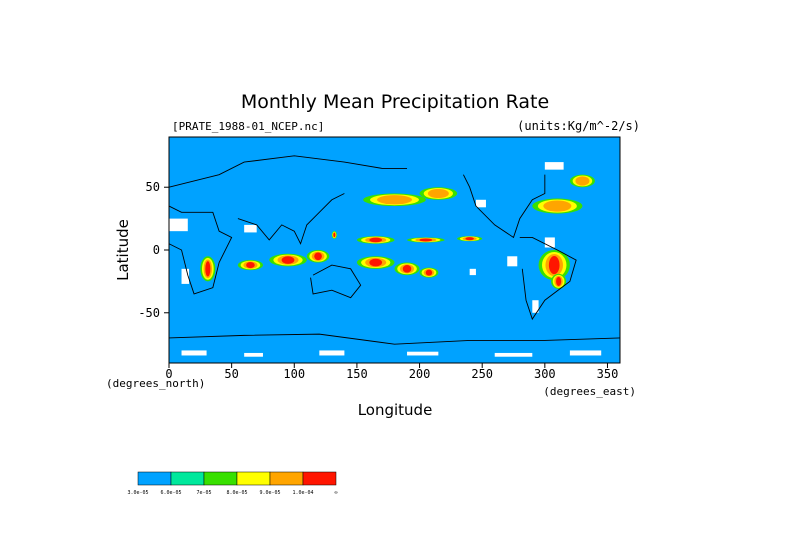 The width and height of the screenshot is (789, 558). What do you see at coordinates (170, 493) in the screenshot?
I see `legend-label-1: 6.0e-05` at bounding box center [170, 493].